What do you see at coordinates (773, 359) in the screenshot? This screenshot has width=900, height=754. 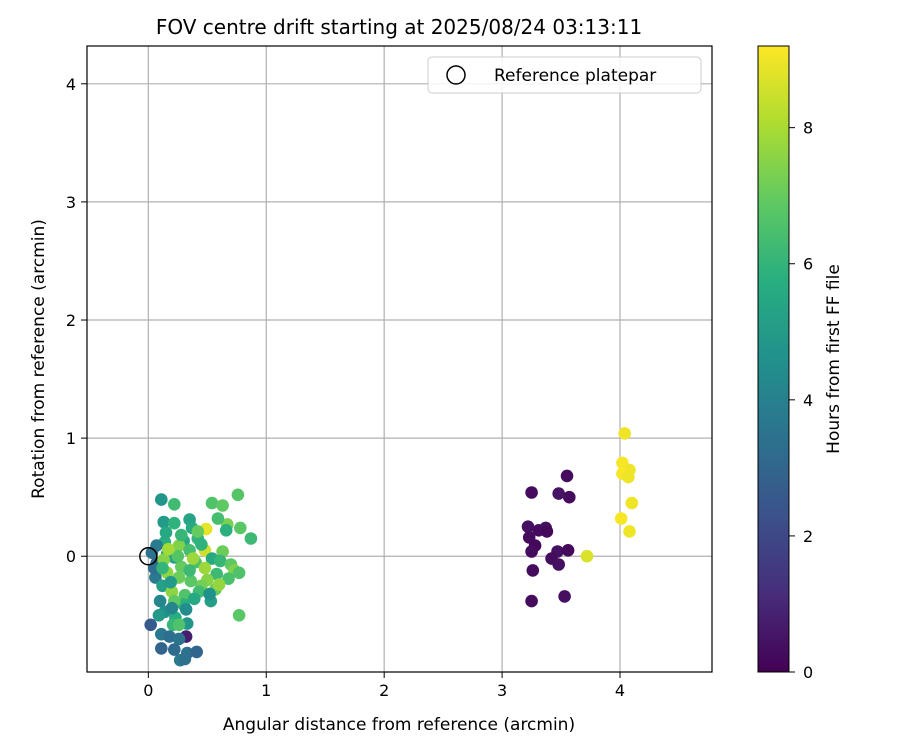 I see `colorbar-gradient` at bounding box center [773, 359].